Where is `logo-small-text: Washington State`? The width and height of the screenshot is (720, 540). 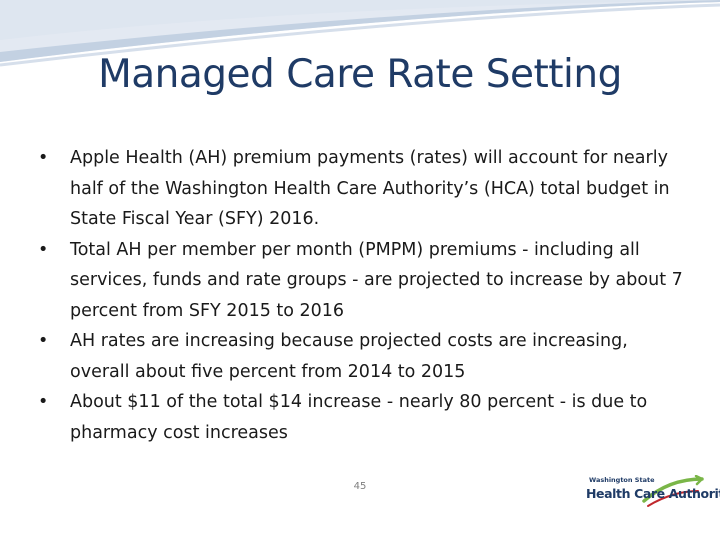
logo-small-text: Washington State is located at coordinates (622, 480).